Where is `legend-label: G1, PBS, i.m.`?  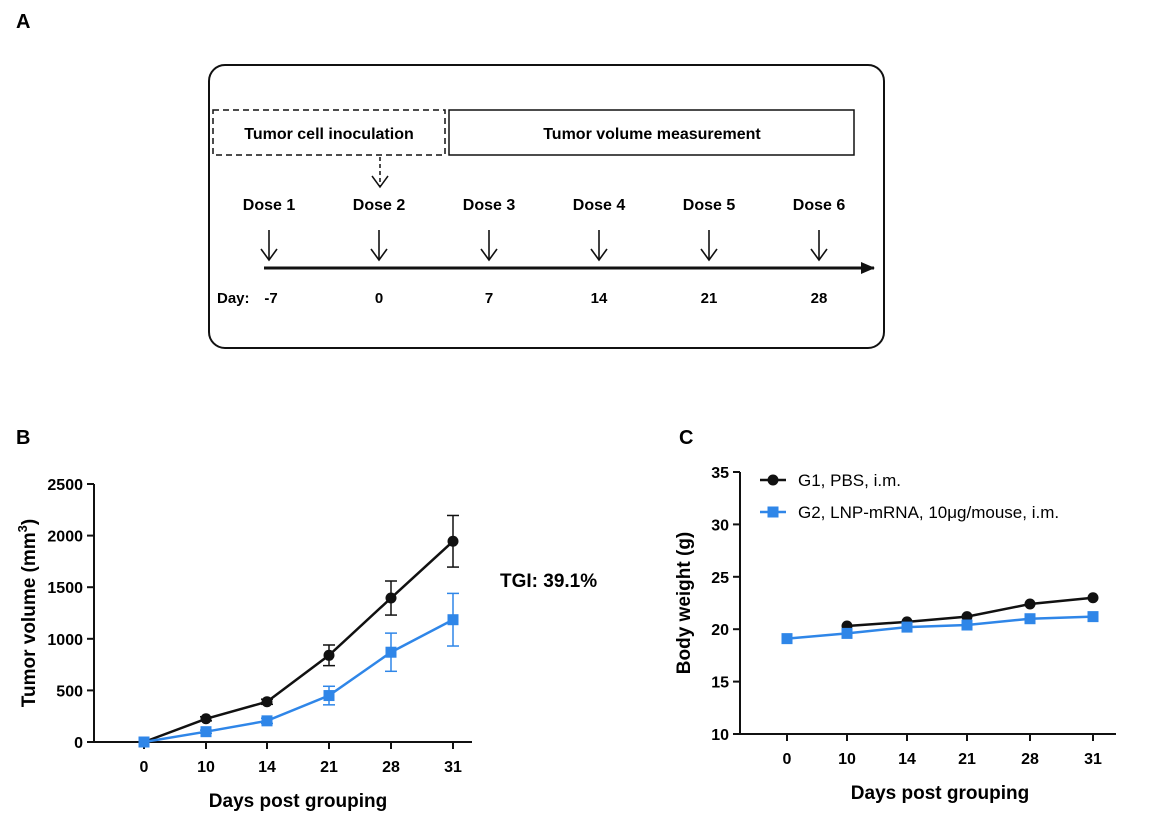 legend-label: G1, PBS, i.m. is located at coordinates (849, 480).